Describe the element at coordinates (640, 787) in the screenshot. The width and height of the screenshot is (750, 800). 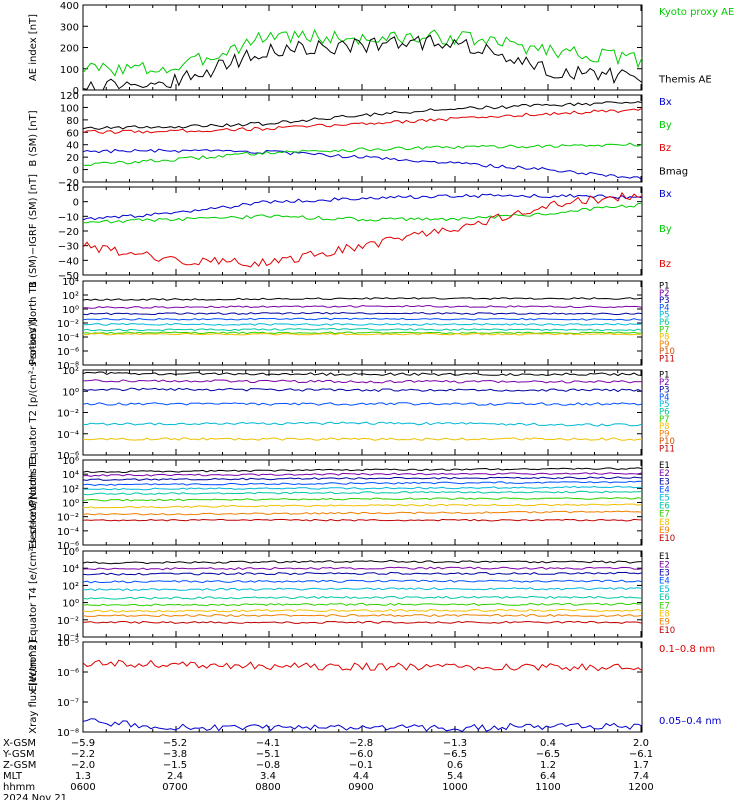
I see `x-tick-label: 1200` at that location.